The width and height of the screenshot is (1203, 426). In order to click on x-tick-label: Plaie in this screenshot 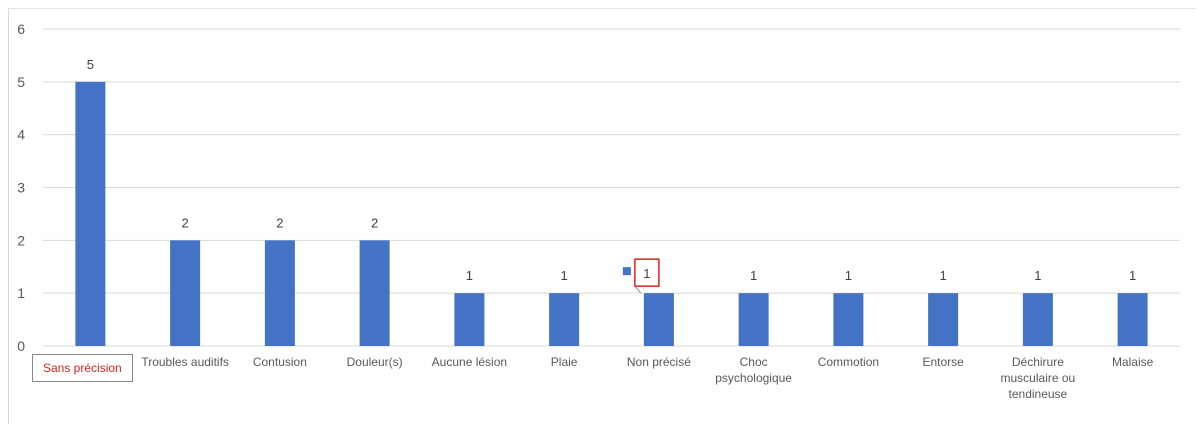, I will do `click(564, 362)`.